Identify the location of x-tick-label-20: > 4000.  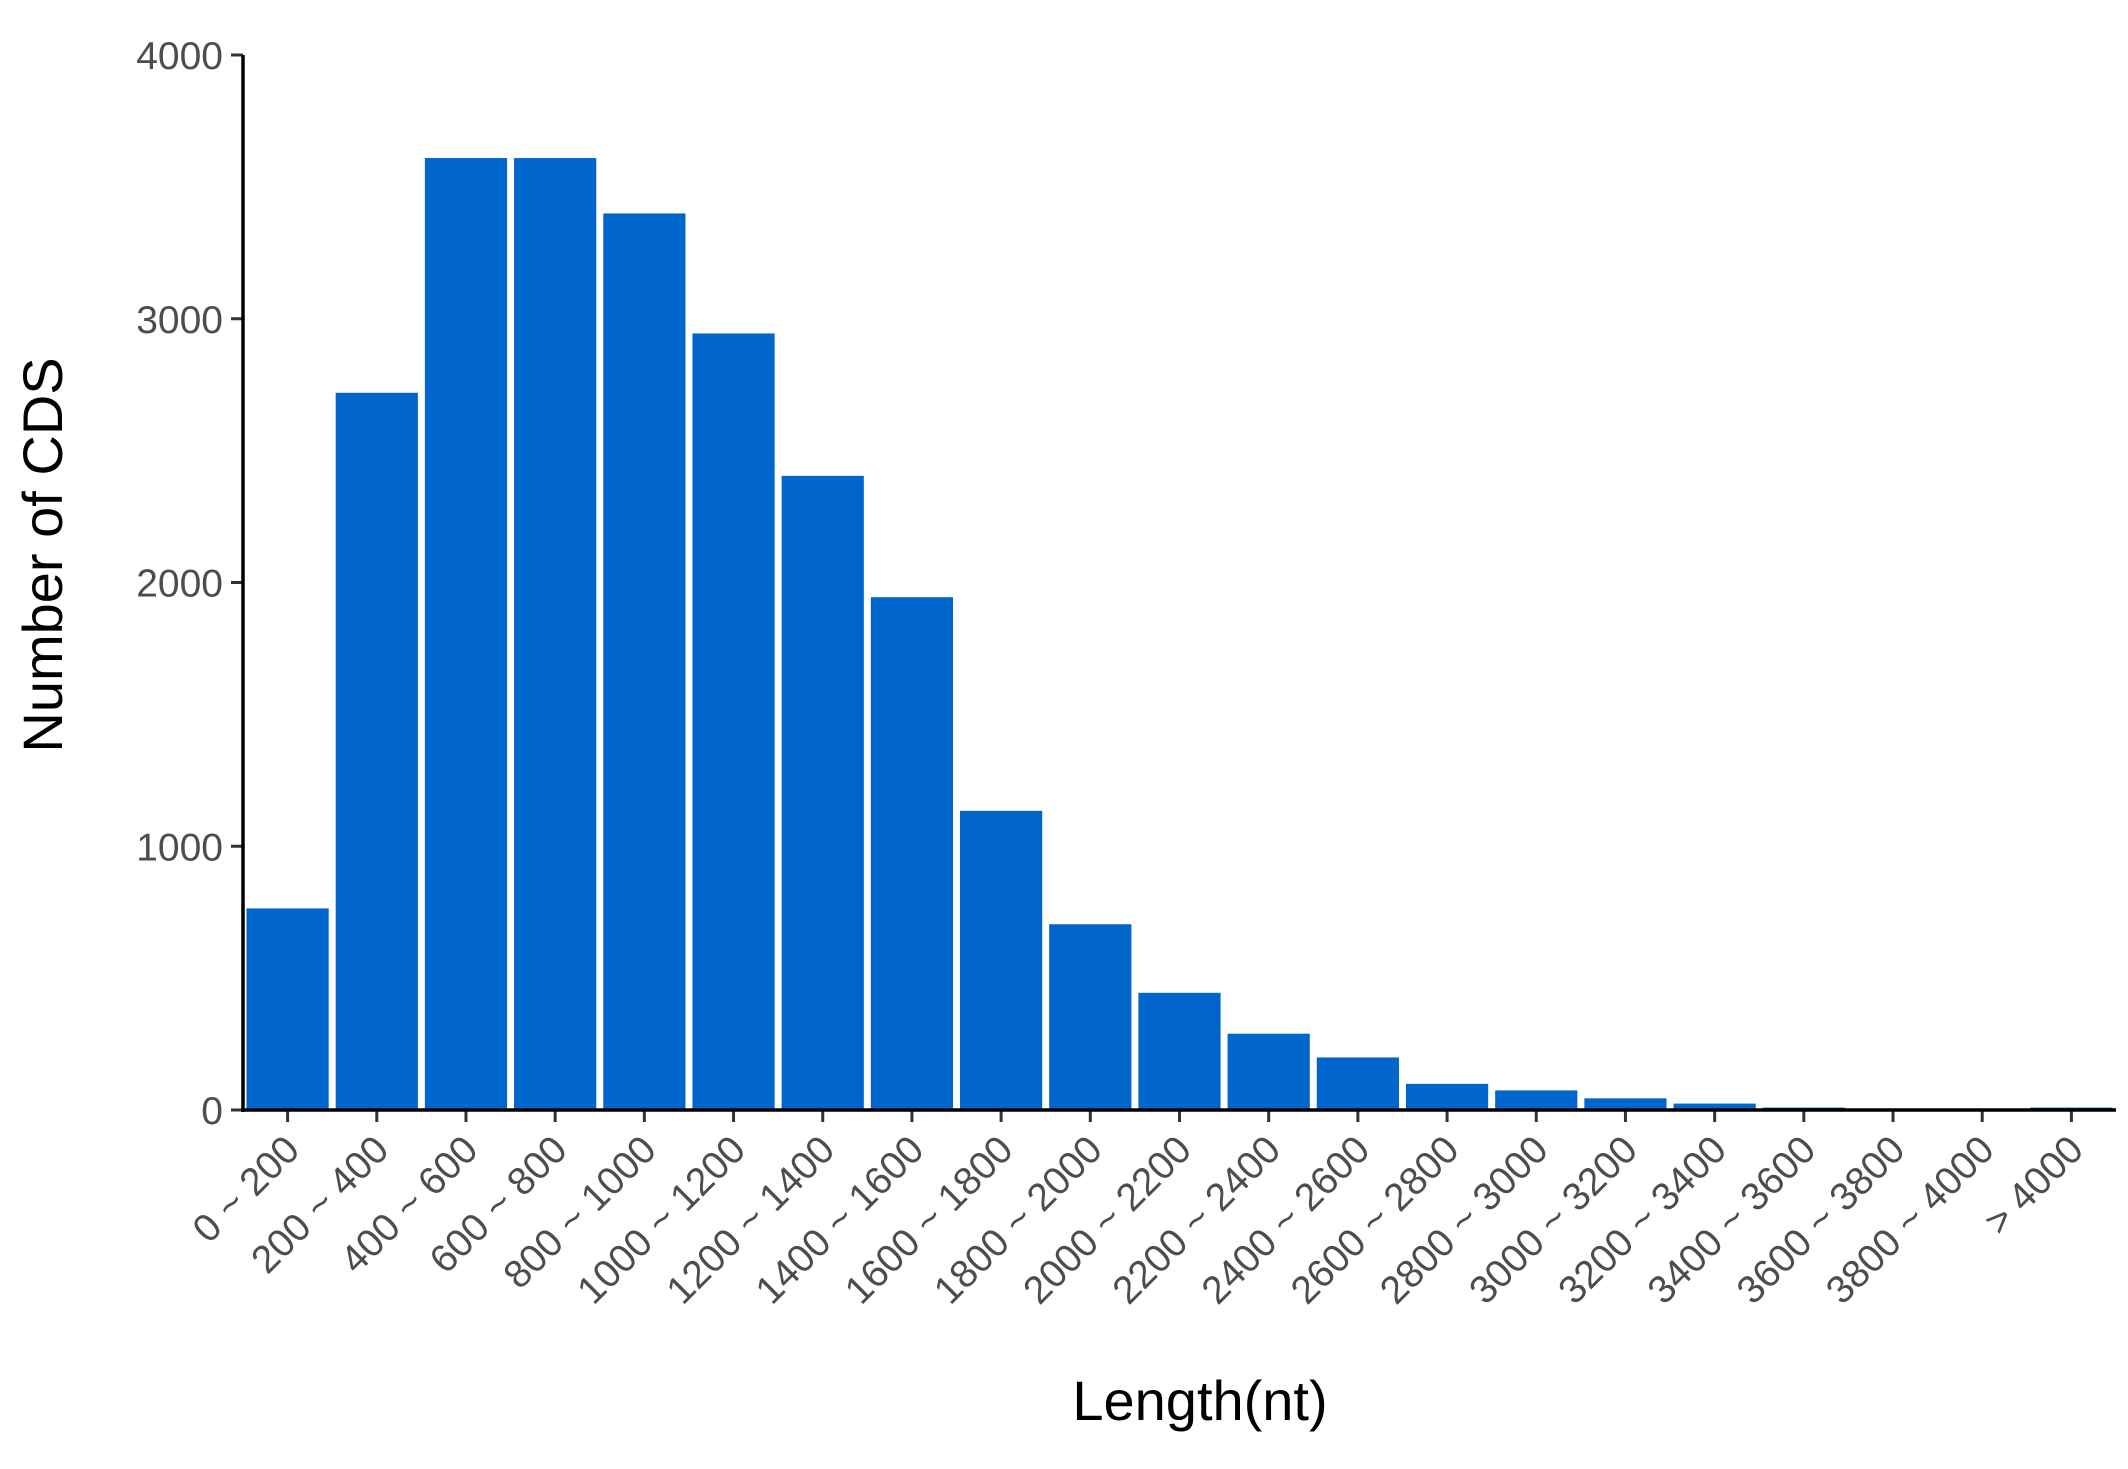
(2034, 1186).